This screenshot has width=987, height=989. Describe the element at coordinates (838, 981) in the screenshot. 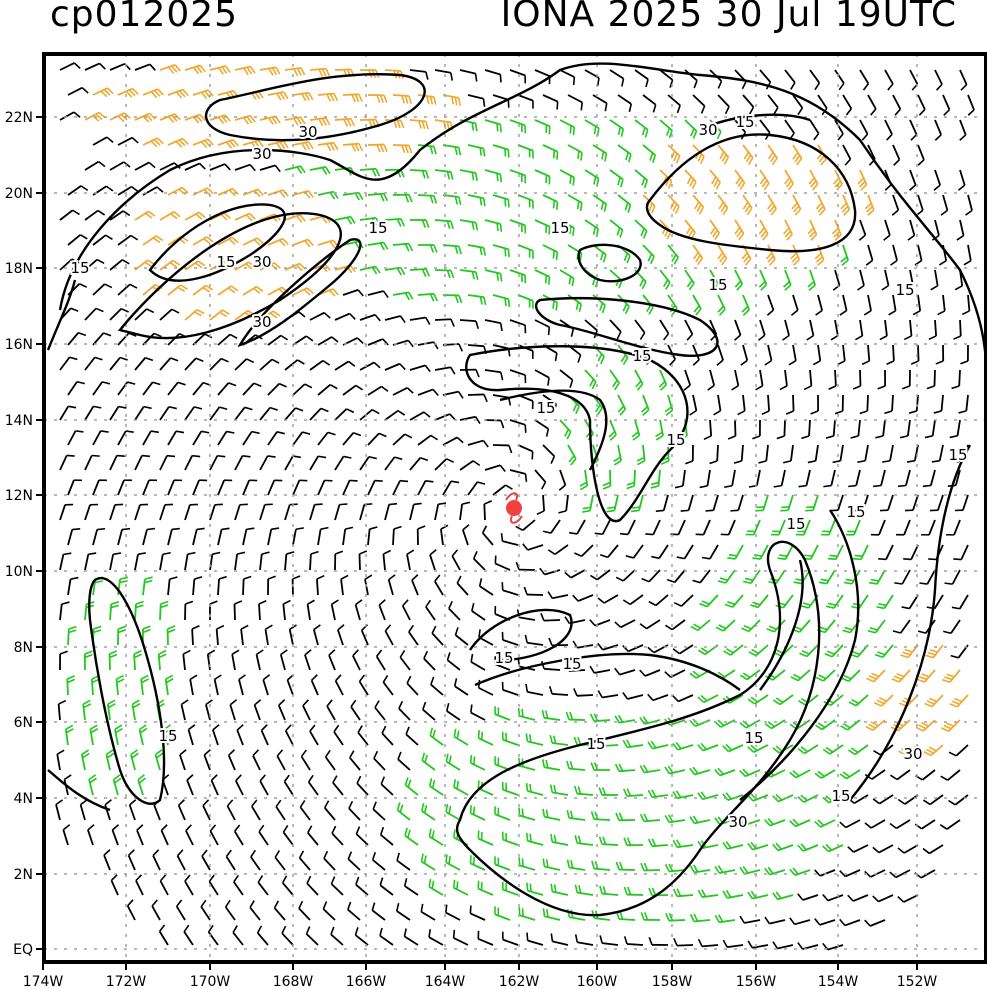

I see `lon-tick-label: 154W` at that location.